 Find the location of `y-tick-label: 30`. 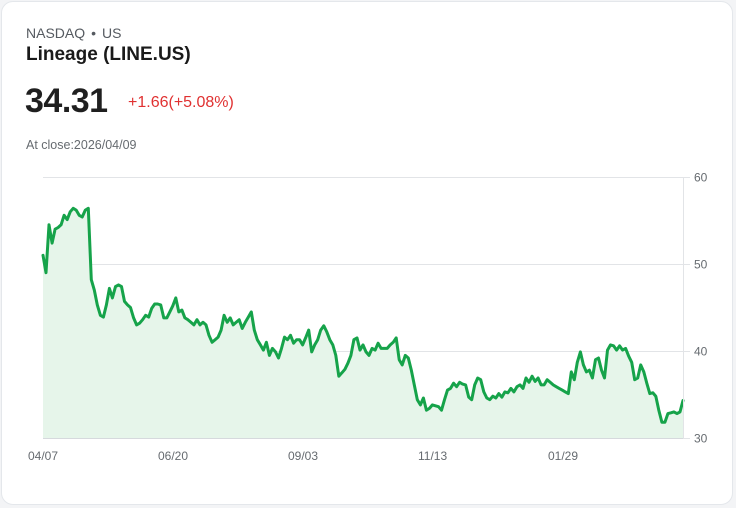

y-tick-label: 30 is located at coordinates (701, 439).